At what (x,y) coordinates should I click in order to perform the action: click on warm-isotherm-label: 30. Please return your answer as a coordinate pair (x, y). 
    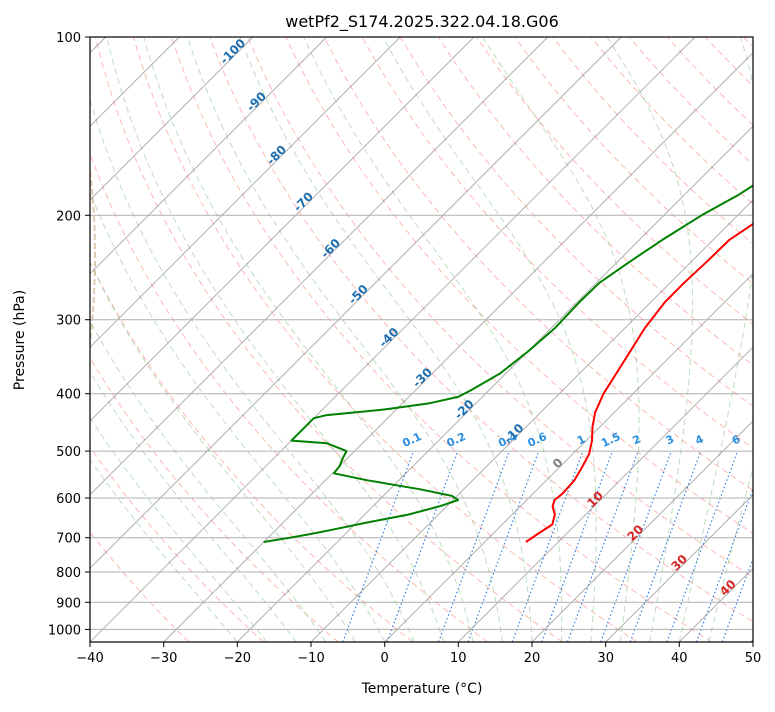
    Looking at the image, I should click on (679, 563).